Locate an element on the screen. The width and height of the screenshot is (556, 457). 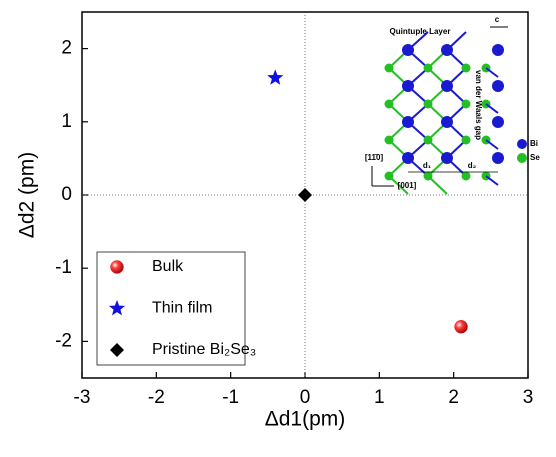
x-tick-label: -3 is located at coordinates (82, 397).